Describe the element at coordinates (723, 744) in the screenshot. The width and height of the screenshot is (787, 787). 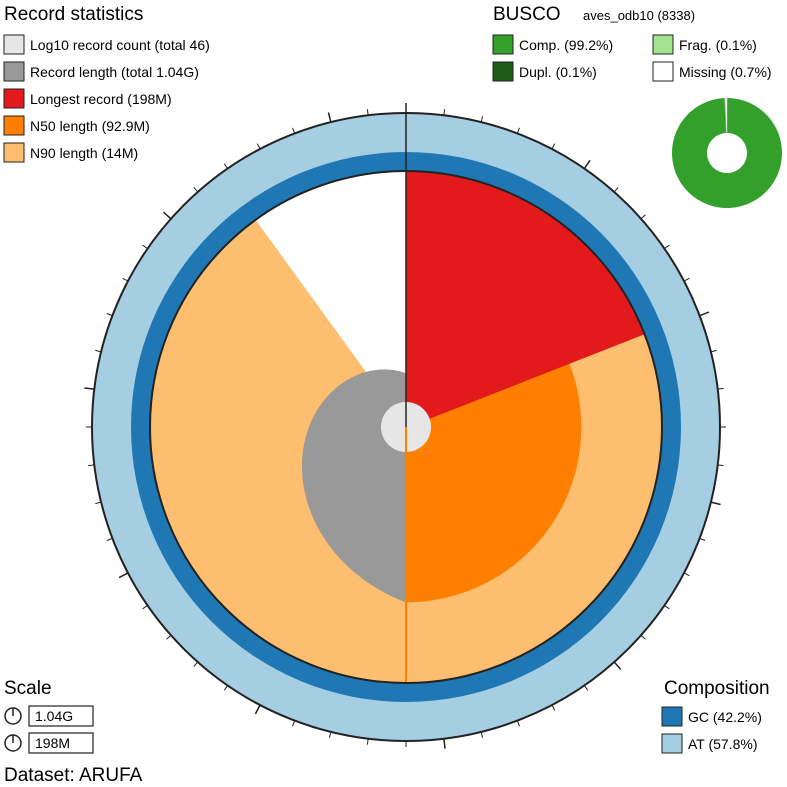
I see `legend-label-at: AT (57.8%)` at that location.